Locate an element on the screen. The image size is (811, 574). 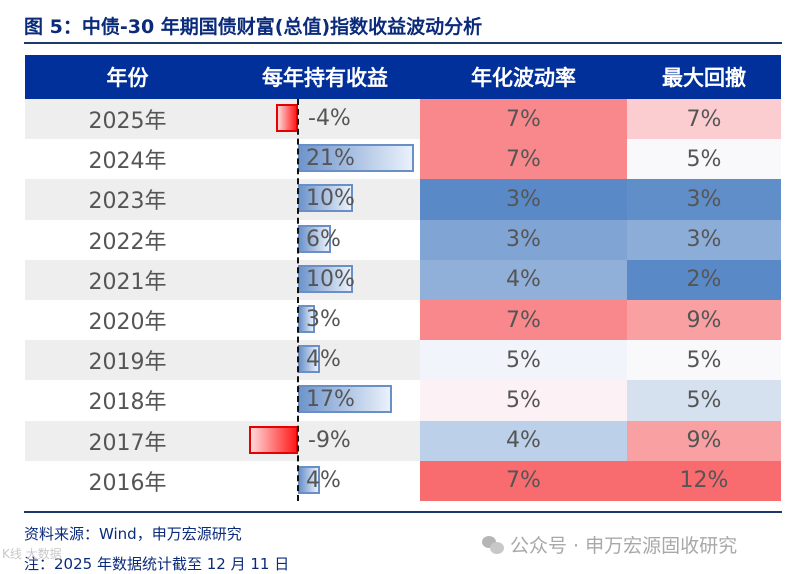
year-cell: 2018年 is located at coordinates (127, 403).